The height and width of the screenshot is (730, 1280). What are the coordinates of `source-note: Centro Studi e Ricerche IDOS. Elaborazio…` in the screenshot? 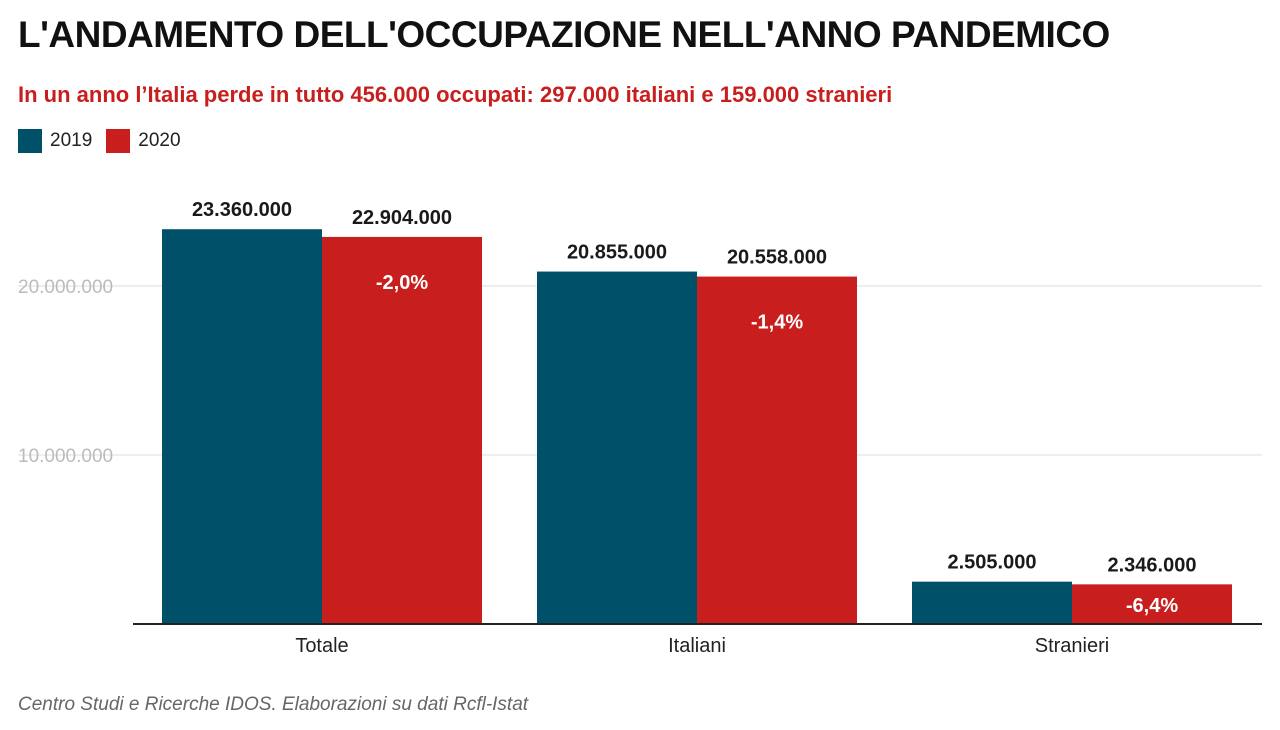 It's located at (273, 705).